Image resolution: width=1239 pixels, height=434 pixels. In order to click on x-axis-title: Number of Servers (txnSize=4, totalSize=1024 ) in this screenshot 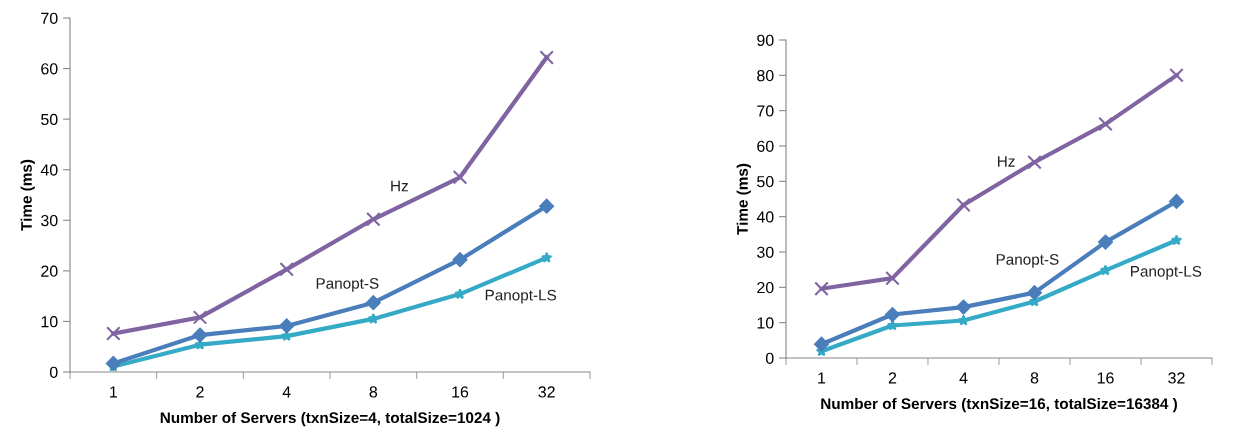, I will do `click(330, 419)`.